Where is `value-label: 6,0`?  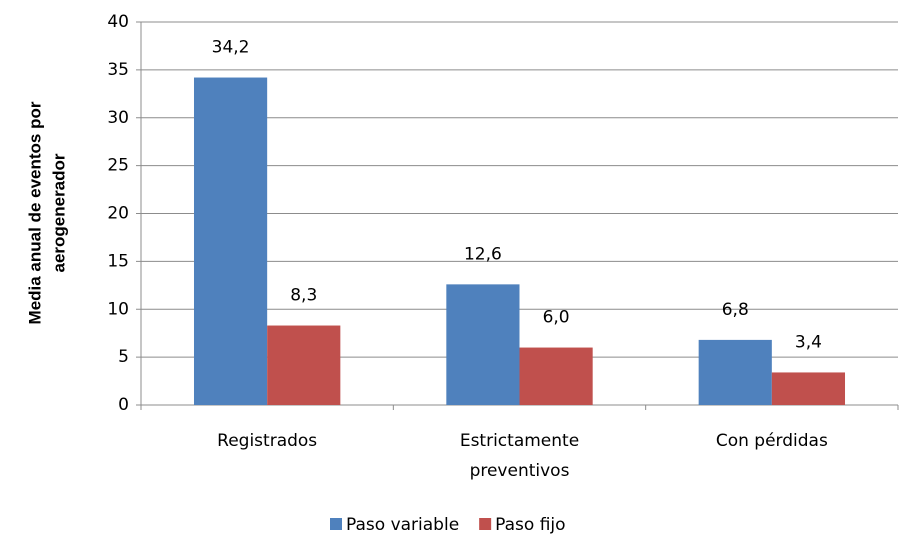
value-label: 6,0 is located at coordinates (556, 318).